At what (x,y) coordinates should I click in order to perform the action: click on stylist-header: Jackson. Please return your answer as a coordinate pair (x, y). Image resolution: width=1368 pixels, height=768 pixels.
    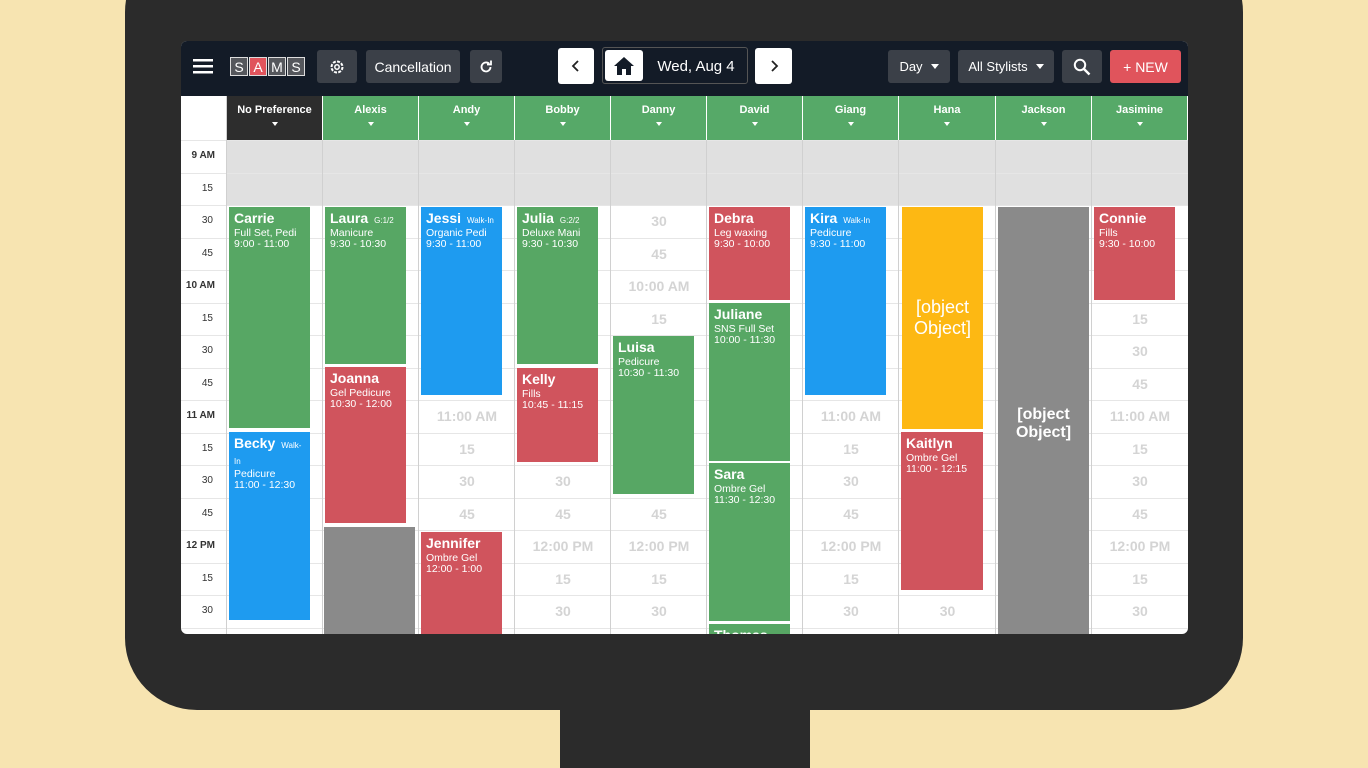
    Looking at the image, I should click on (1044, 118).